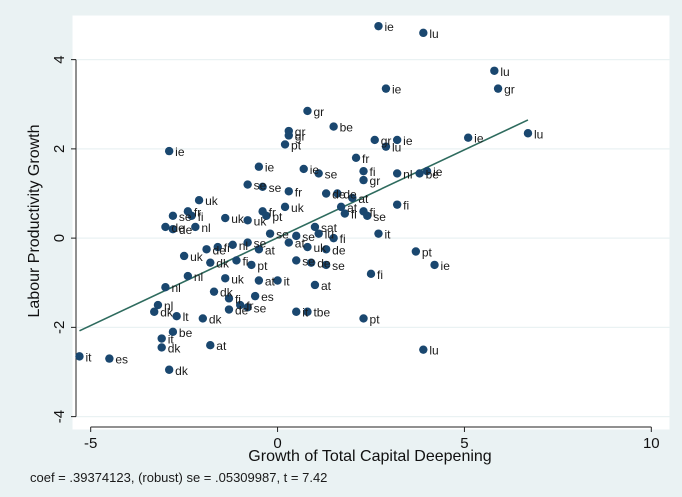 The image size is (682, 497). I want to click on y-tick-label: -2, so click(59, 327).